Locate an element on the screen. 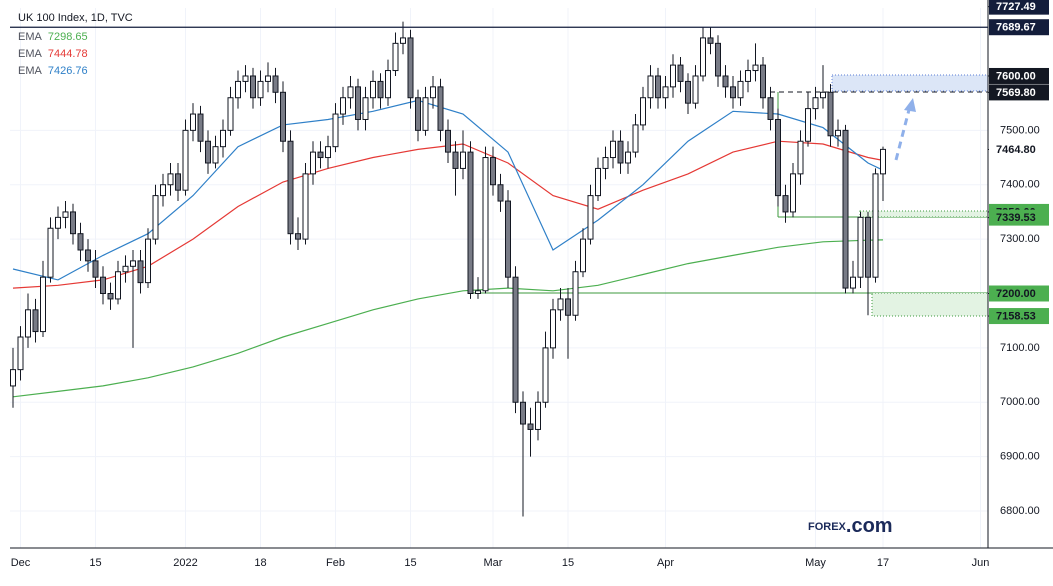  level-label: 7158.53 is located at coordinates (1016, 316).